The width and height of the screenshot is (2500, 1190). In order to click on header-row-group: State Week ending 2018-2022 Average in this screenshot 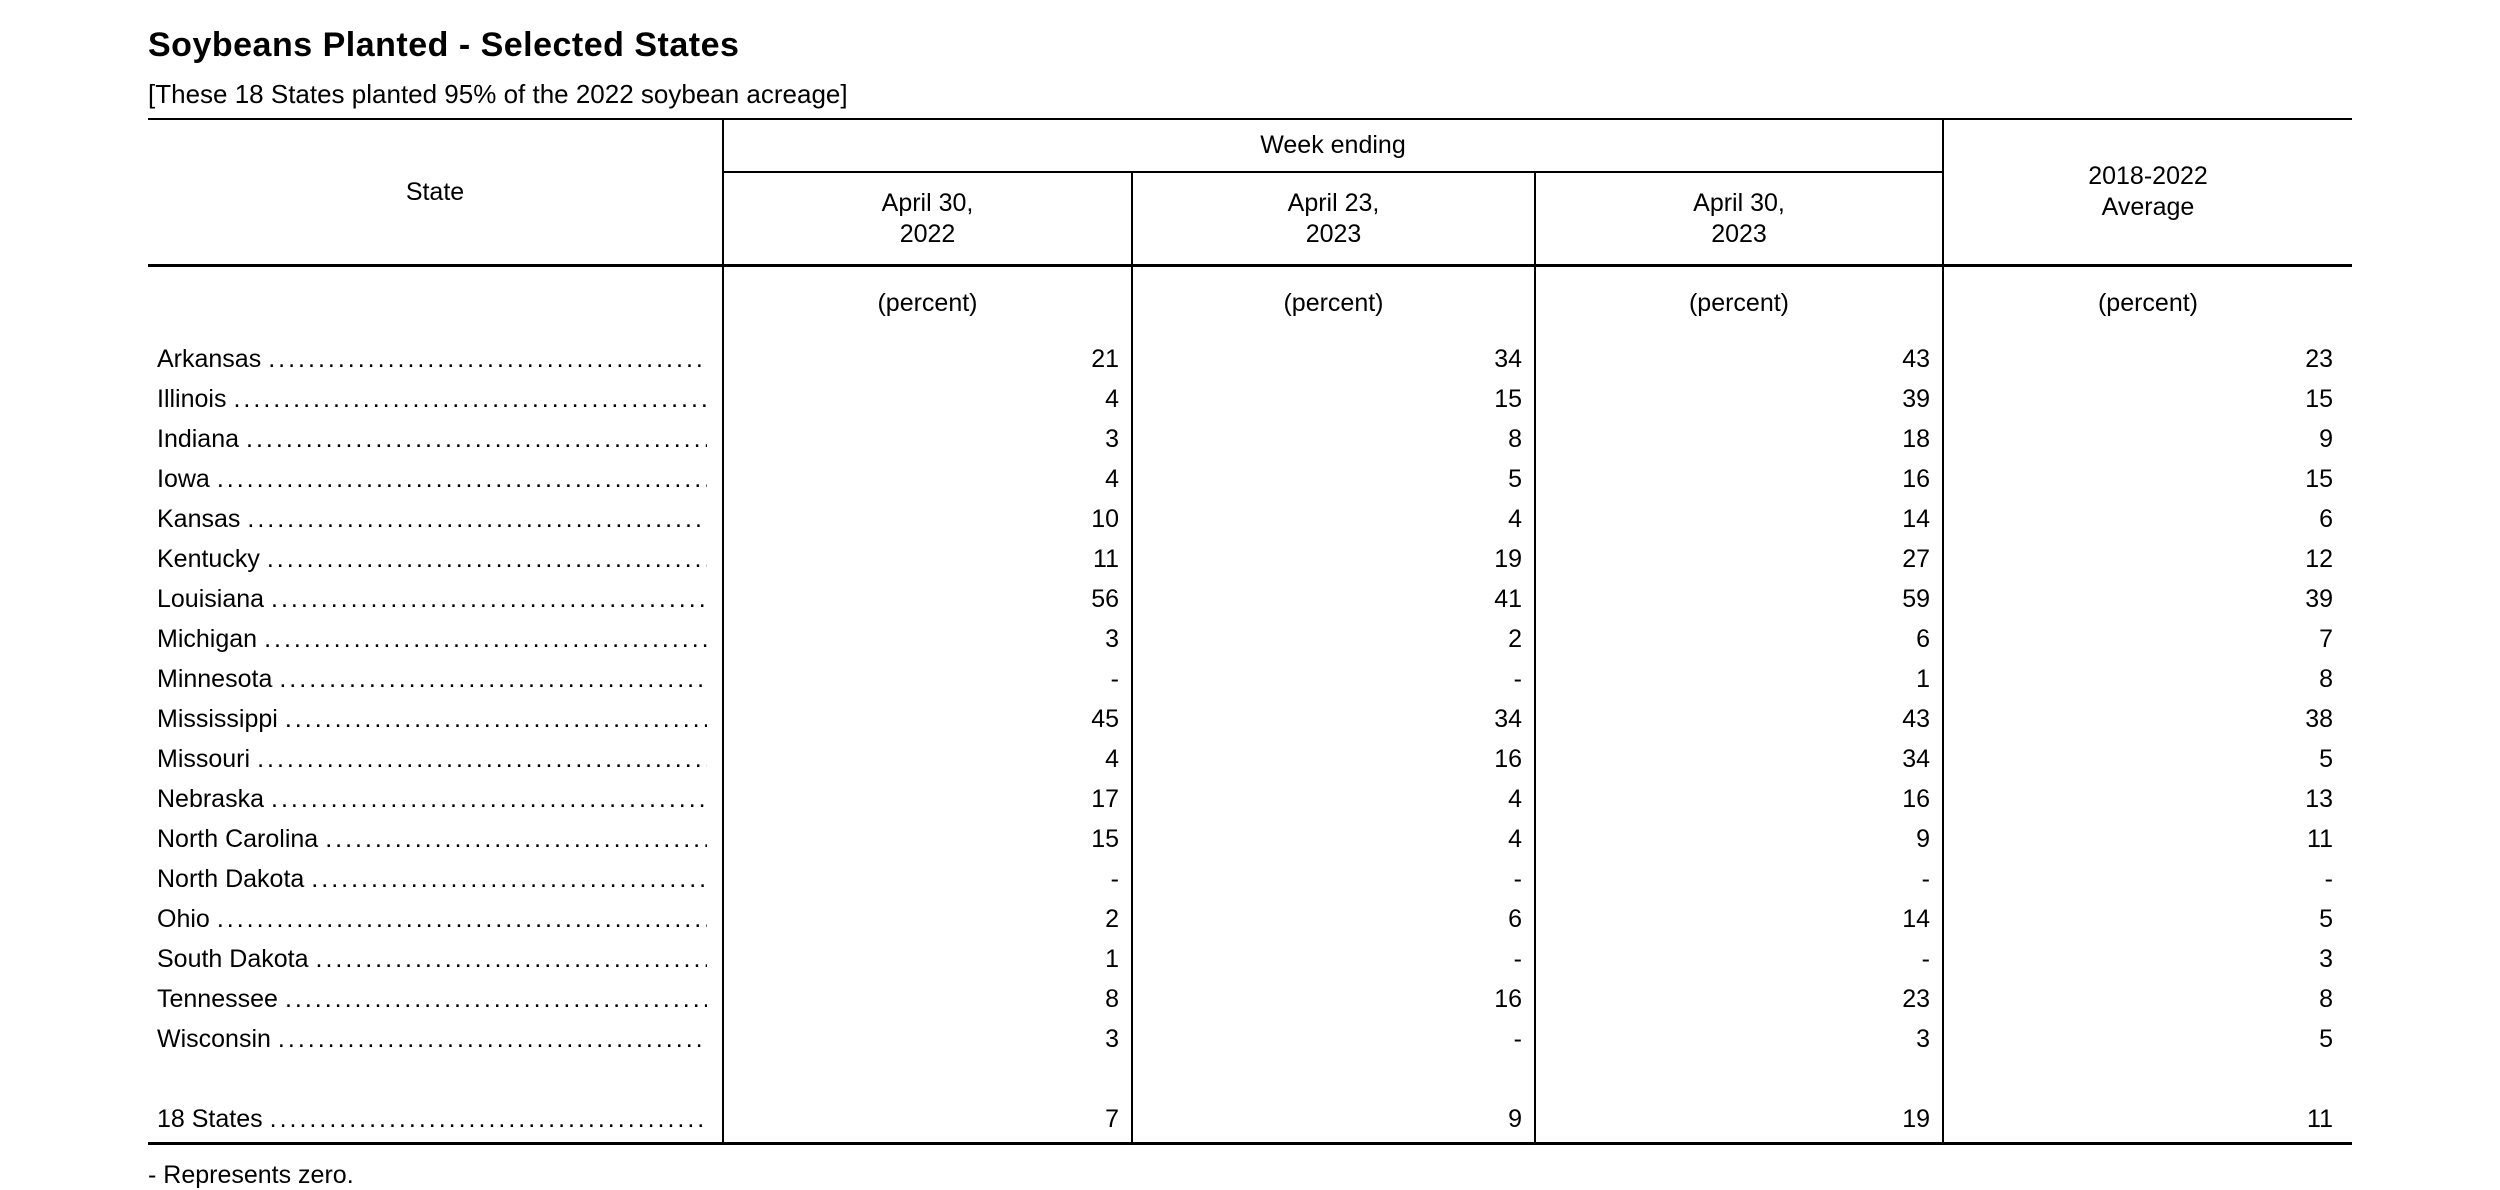, I will do `click(1250, 192)`.